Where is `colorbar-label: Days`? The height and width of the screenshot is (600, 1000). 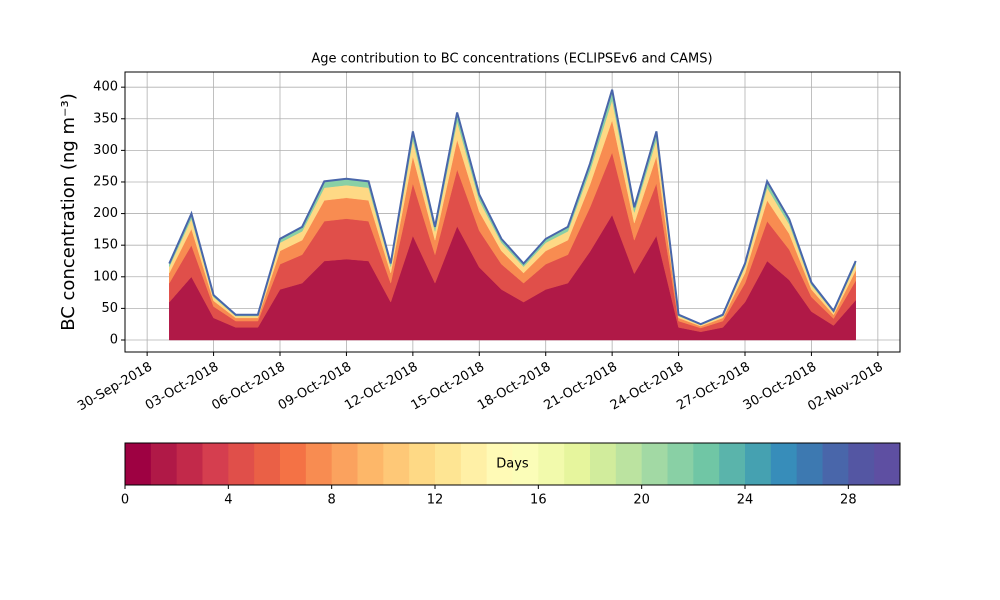 colorbar-label: Days is located at coordinates (512, 464).